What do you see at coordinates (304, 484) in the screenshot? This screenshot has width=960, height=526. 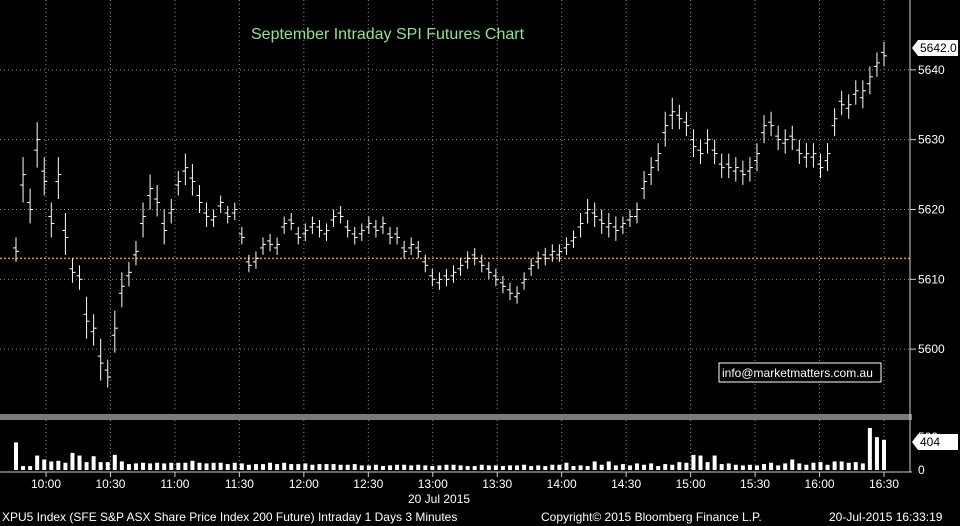 I see `x-tick-label: 12:00` at bounding box center [304, 484].